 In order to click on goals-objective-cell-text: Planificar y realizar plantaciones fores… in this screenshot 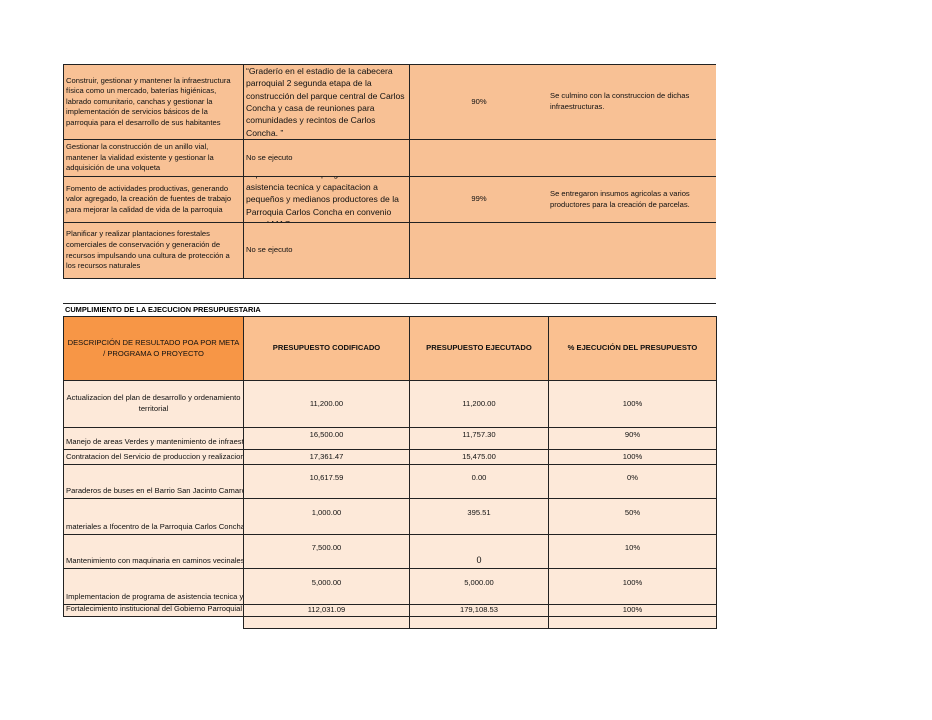, I will do `click(148, 250)`.